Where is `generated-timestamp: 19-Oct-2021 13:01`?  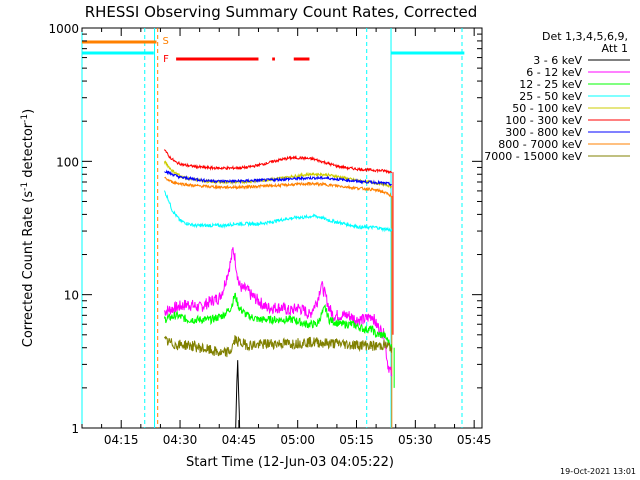
generated-timestamp: 19-Oct-2021 13:01 is located at coordinates (598, 471).